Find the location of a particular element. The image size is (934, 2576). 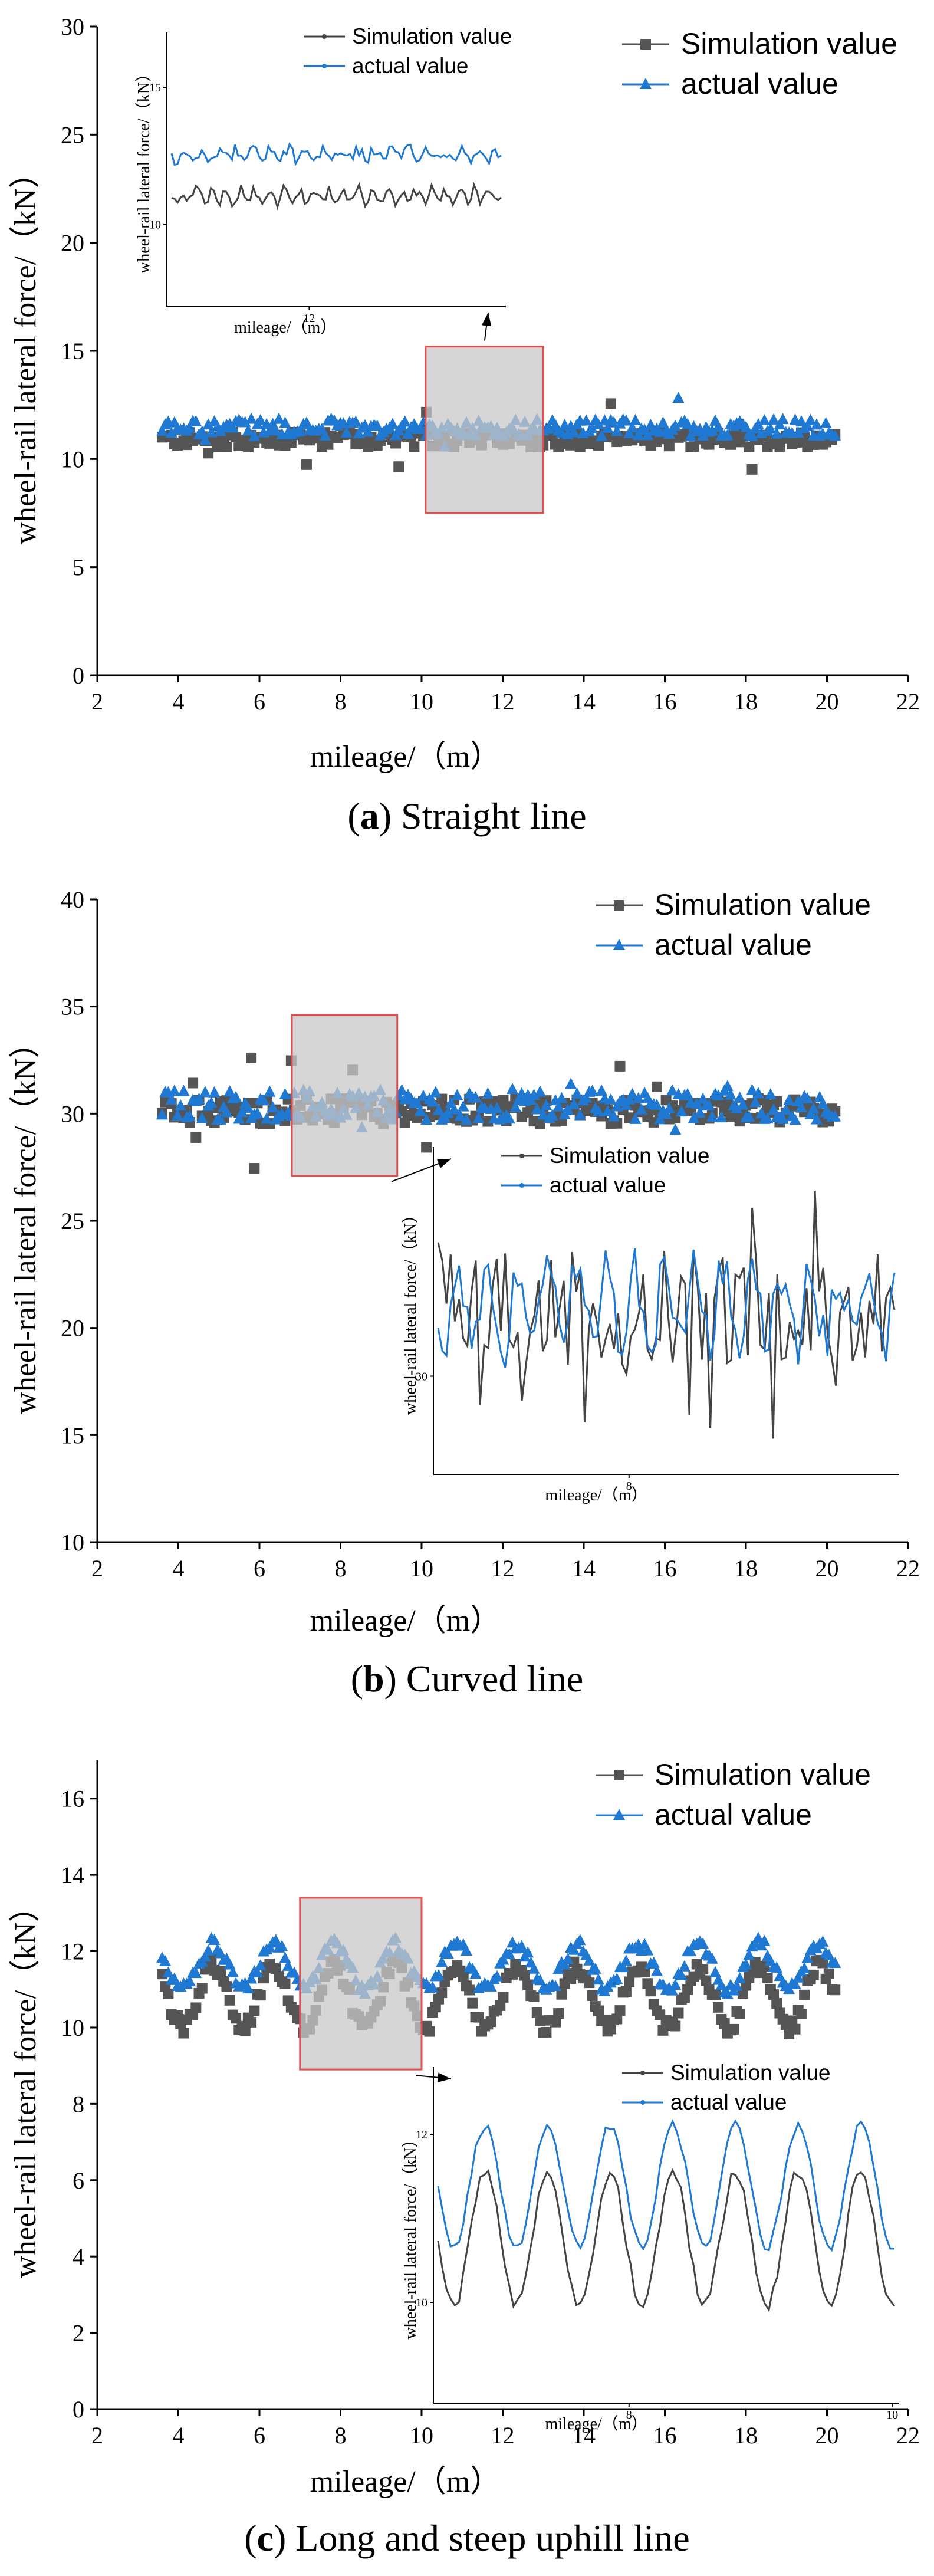

y-axis-title: wheel-rail lateral force/（kN） is located at coordinates (25, 1220).